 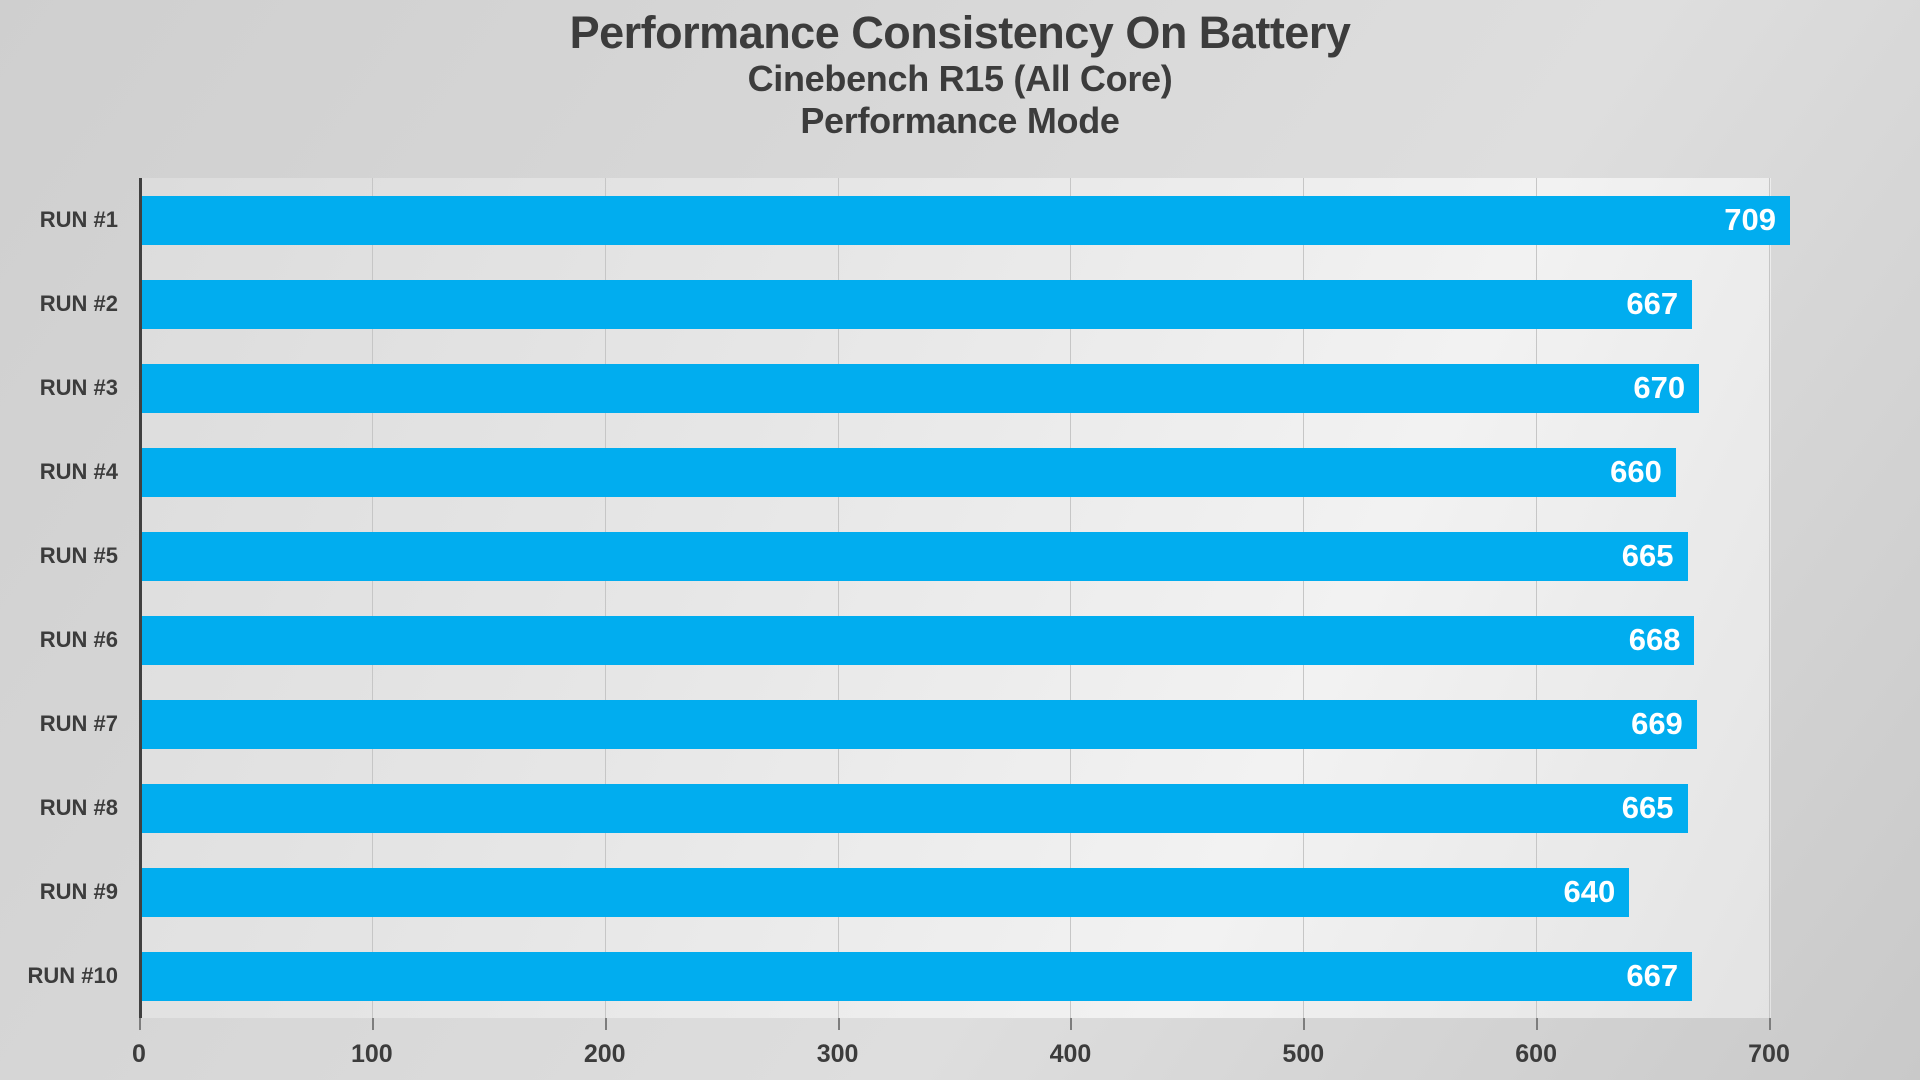 I want to click on bar-value-label: 640, so click(x=1589, y=891).